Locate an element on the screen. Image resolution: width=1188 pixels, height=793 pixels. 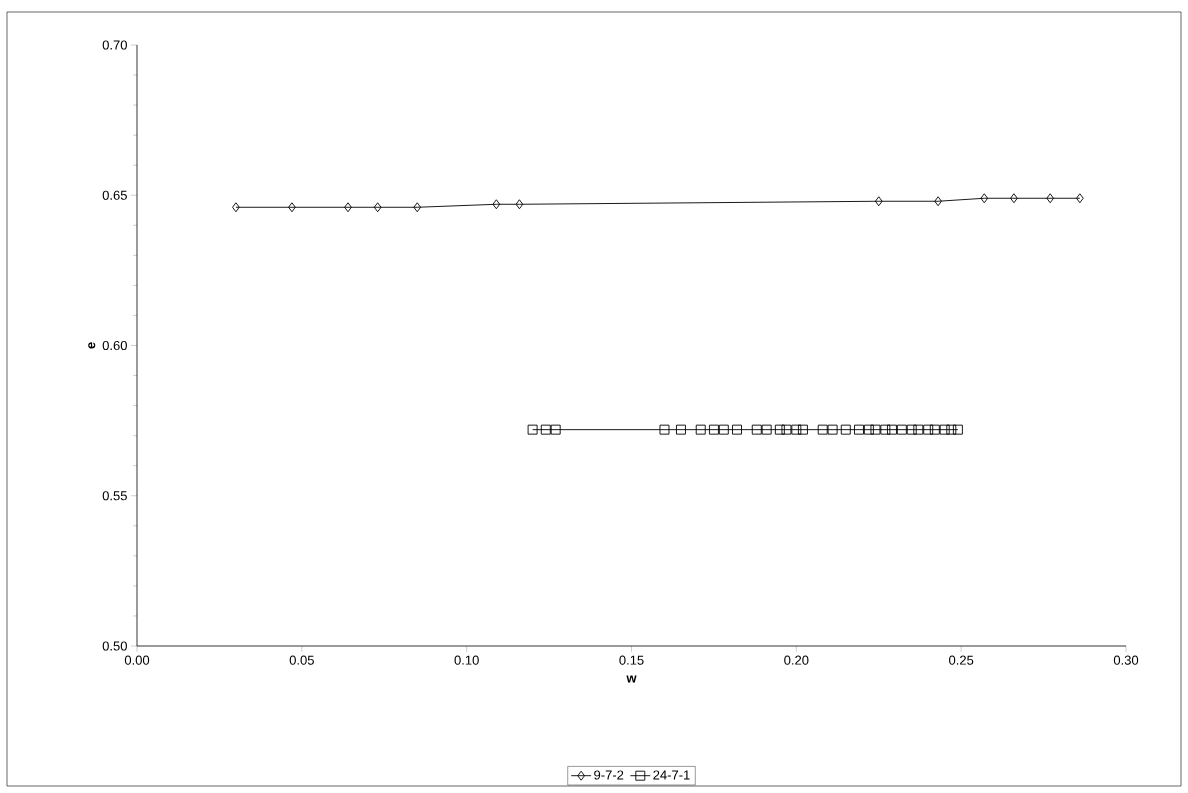
y-tick-label: 0.65 is located at coordinates (114, 195).